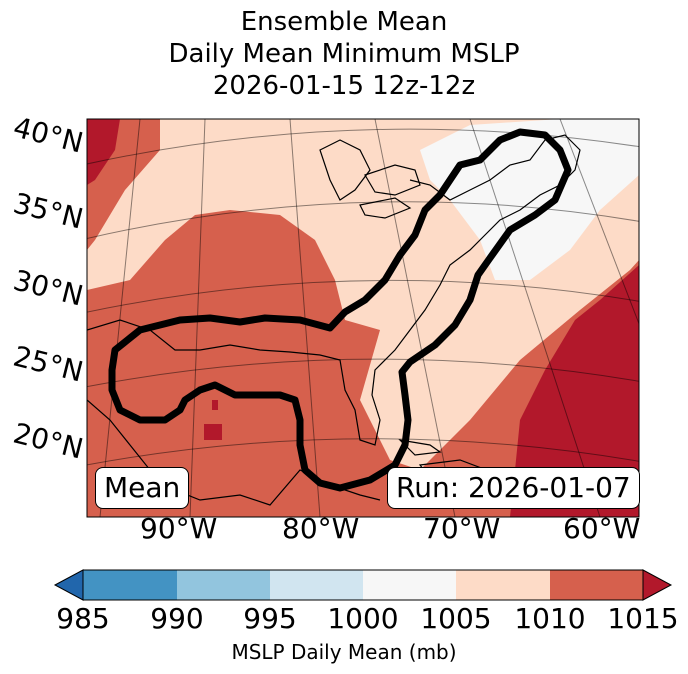 The image size is (688, 674). What do you see at coordinates (68, 585) in the screenshot?
I see `colorbar-under-triangle` at bounding box center [68, 585].